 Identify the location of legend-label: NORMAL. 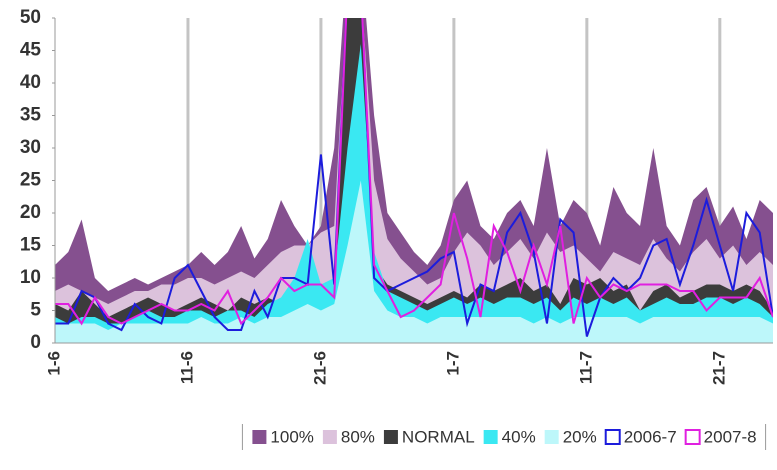
(438, 436).